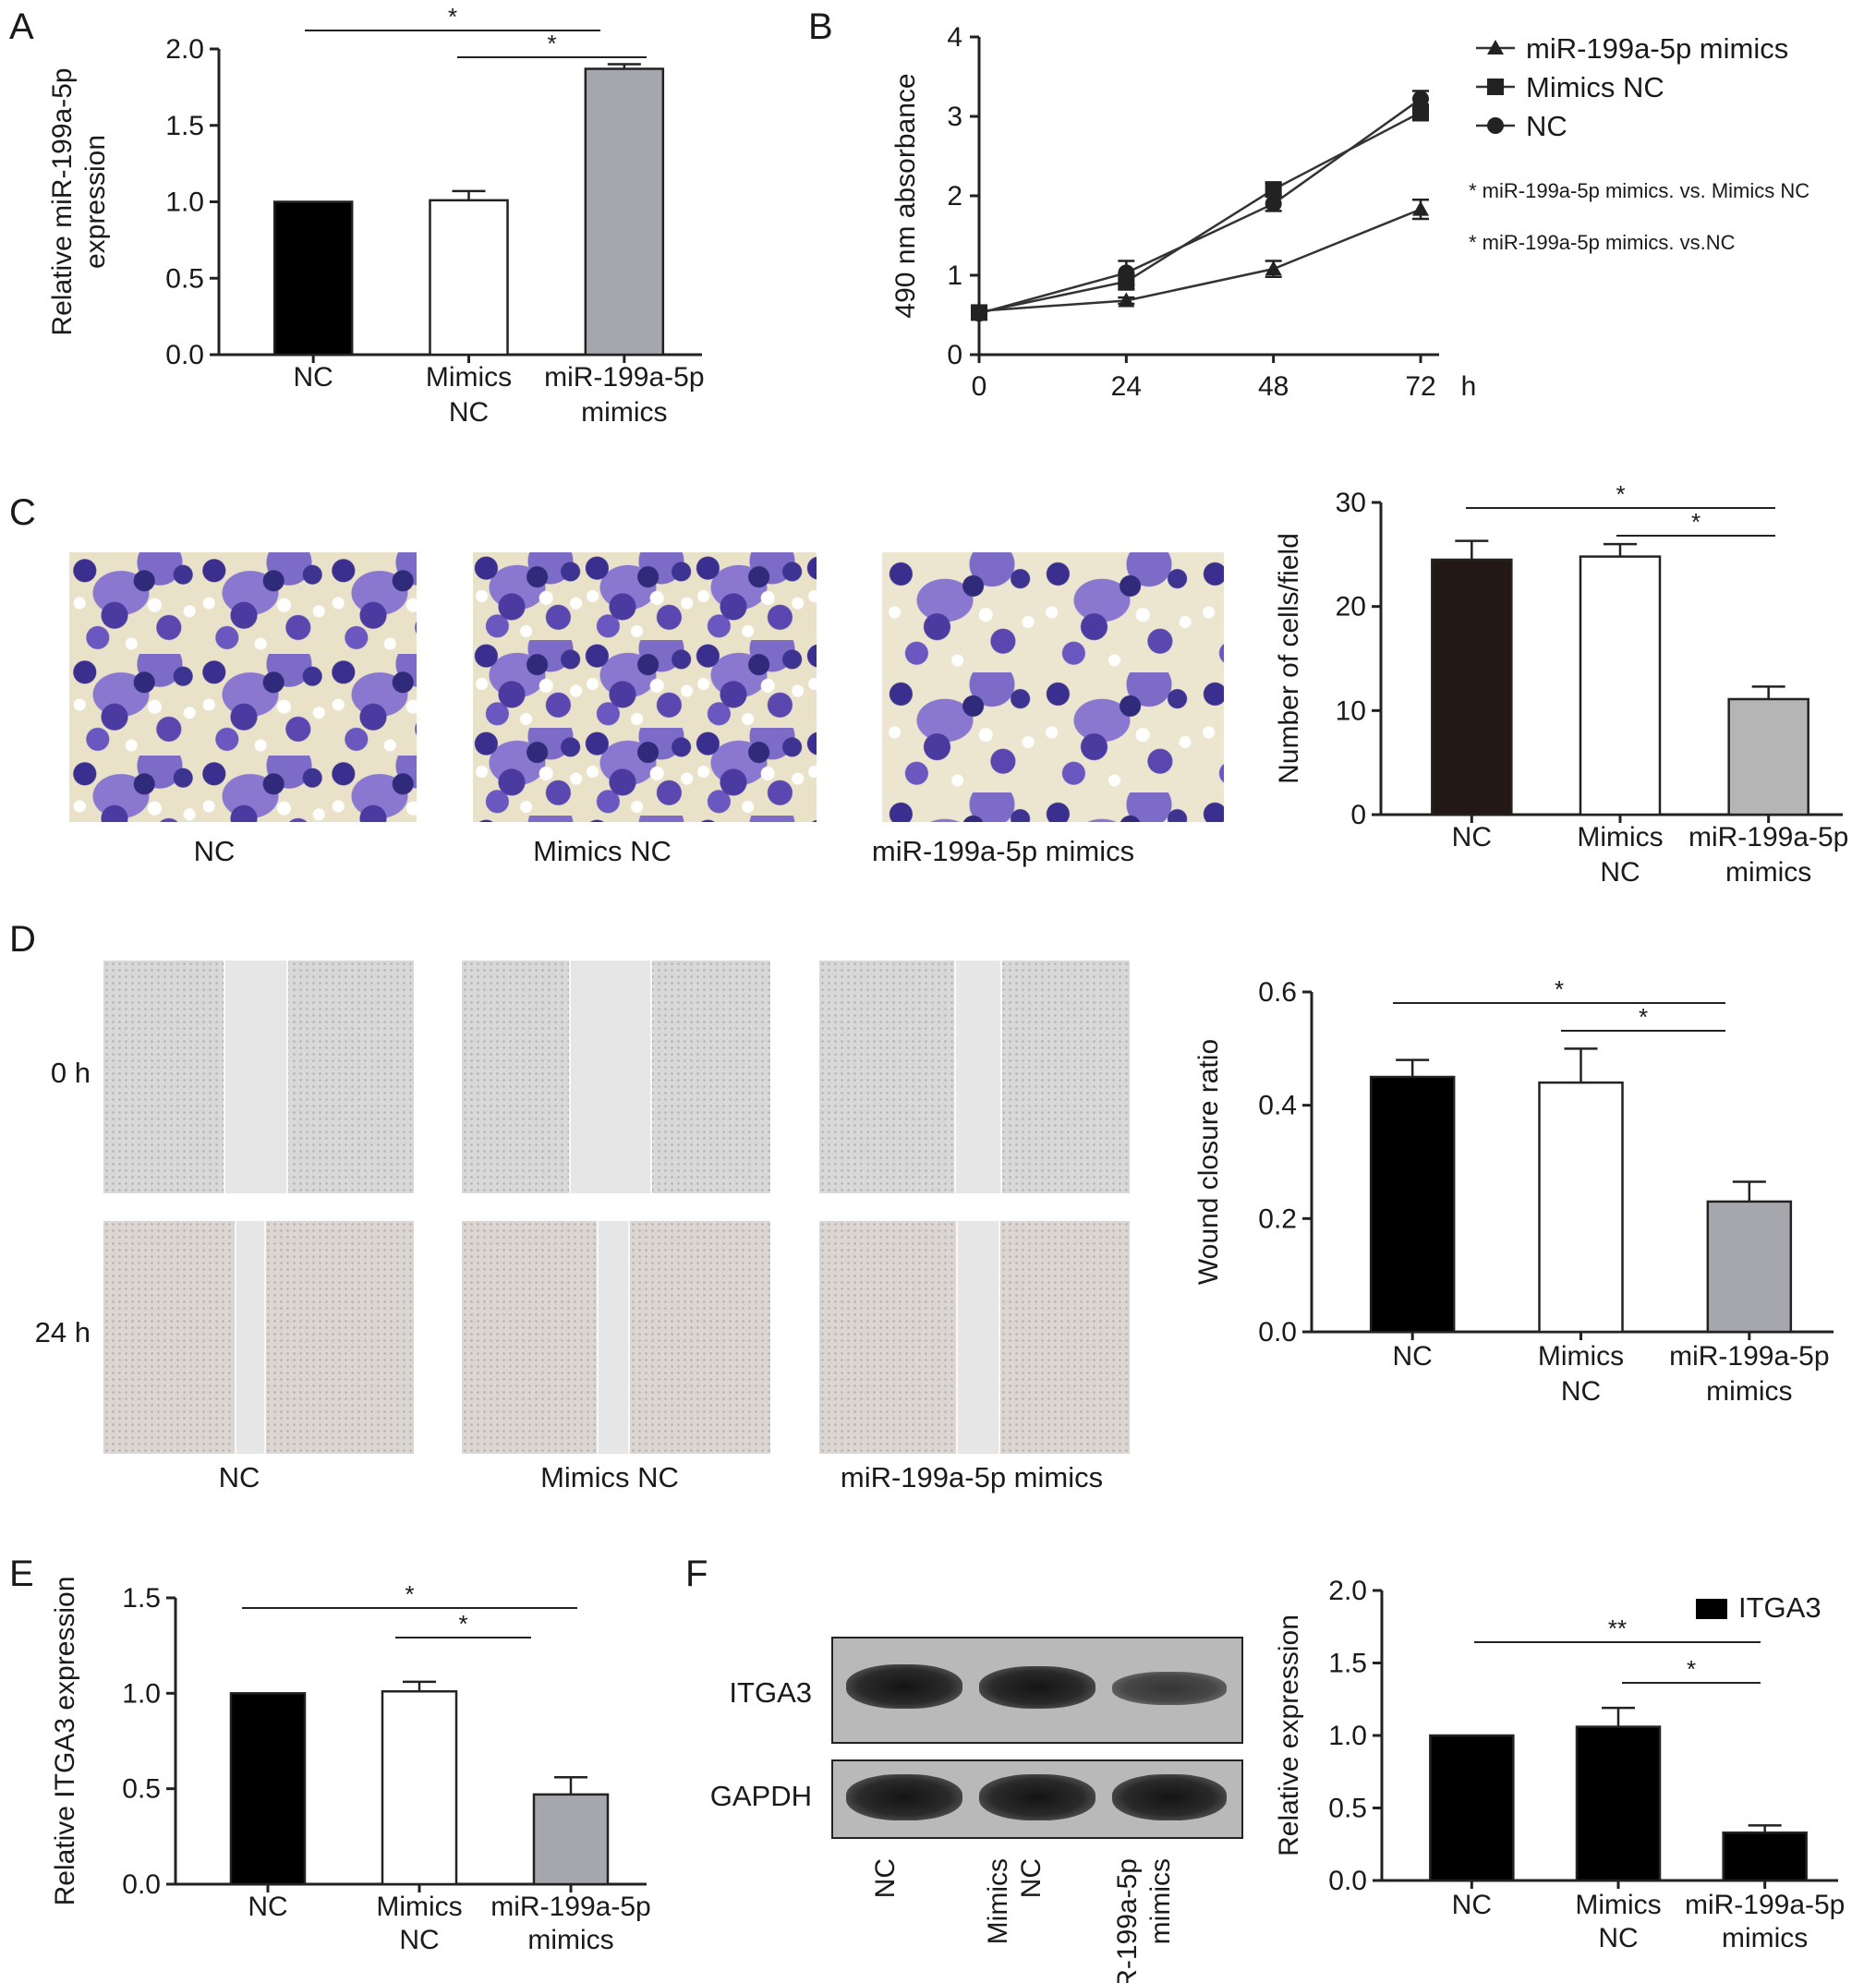 Image resolution: width=1876 pixels, height=1983 pixels. I want to click on y-tick-label: 1.0, so click(184, 202).